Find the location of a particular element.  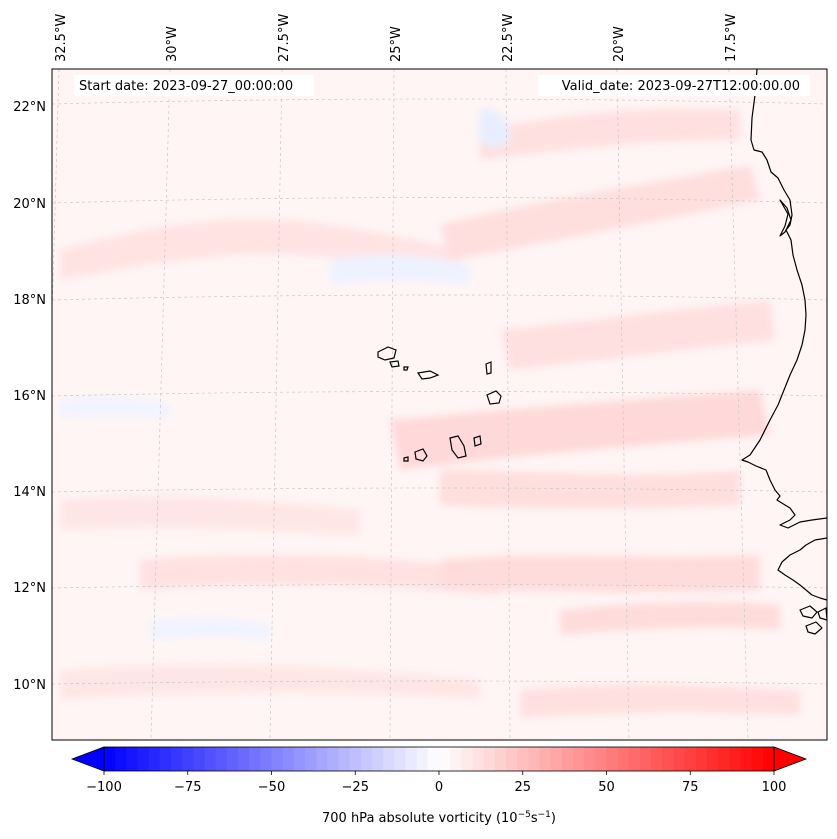

parallel-14n is located at coordinates (439, 490).